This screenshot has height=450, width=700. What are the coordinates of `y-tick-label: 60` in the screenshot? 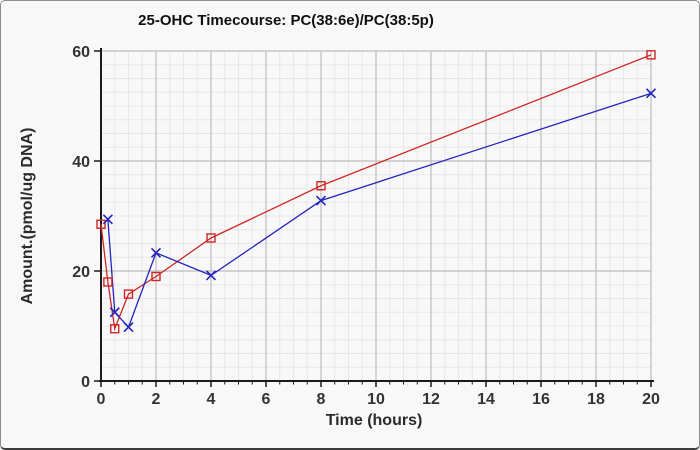 It's located at (81, 52).